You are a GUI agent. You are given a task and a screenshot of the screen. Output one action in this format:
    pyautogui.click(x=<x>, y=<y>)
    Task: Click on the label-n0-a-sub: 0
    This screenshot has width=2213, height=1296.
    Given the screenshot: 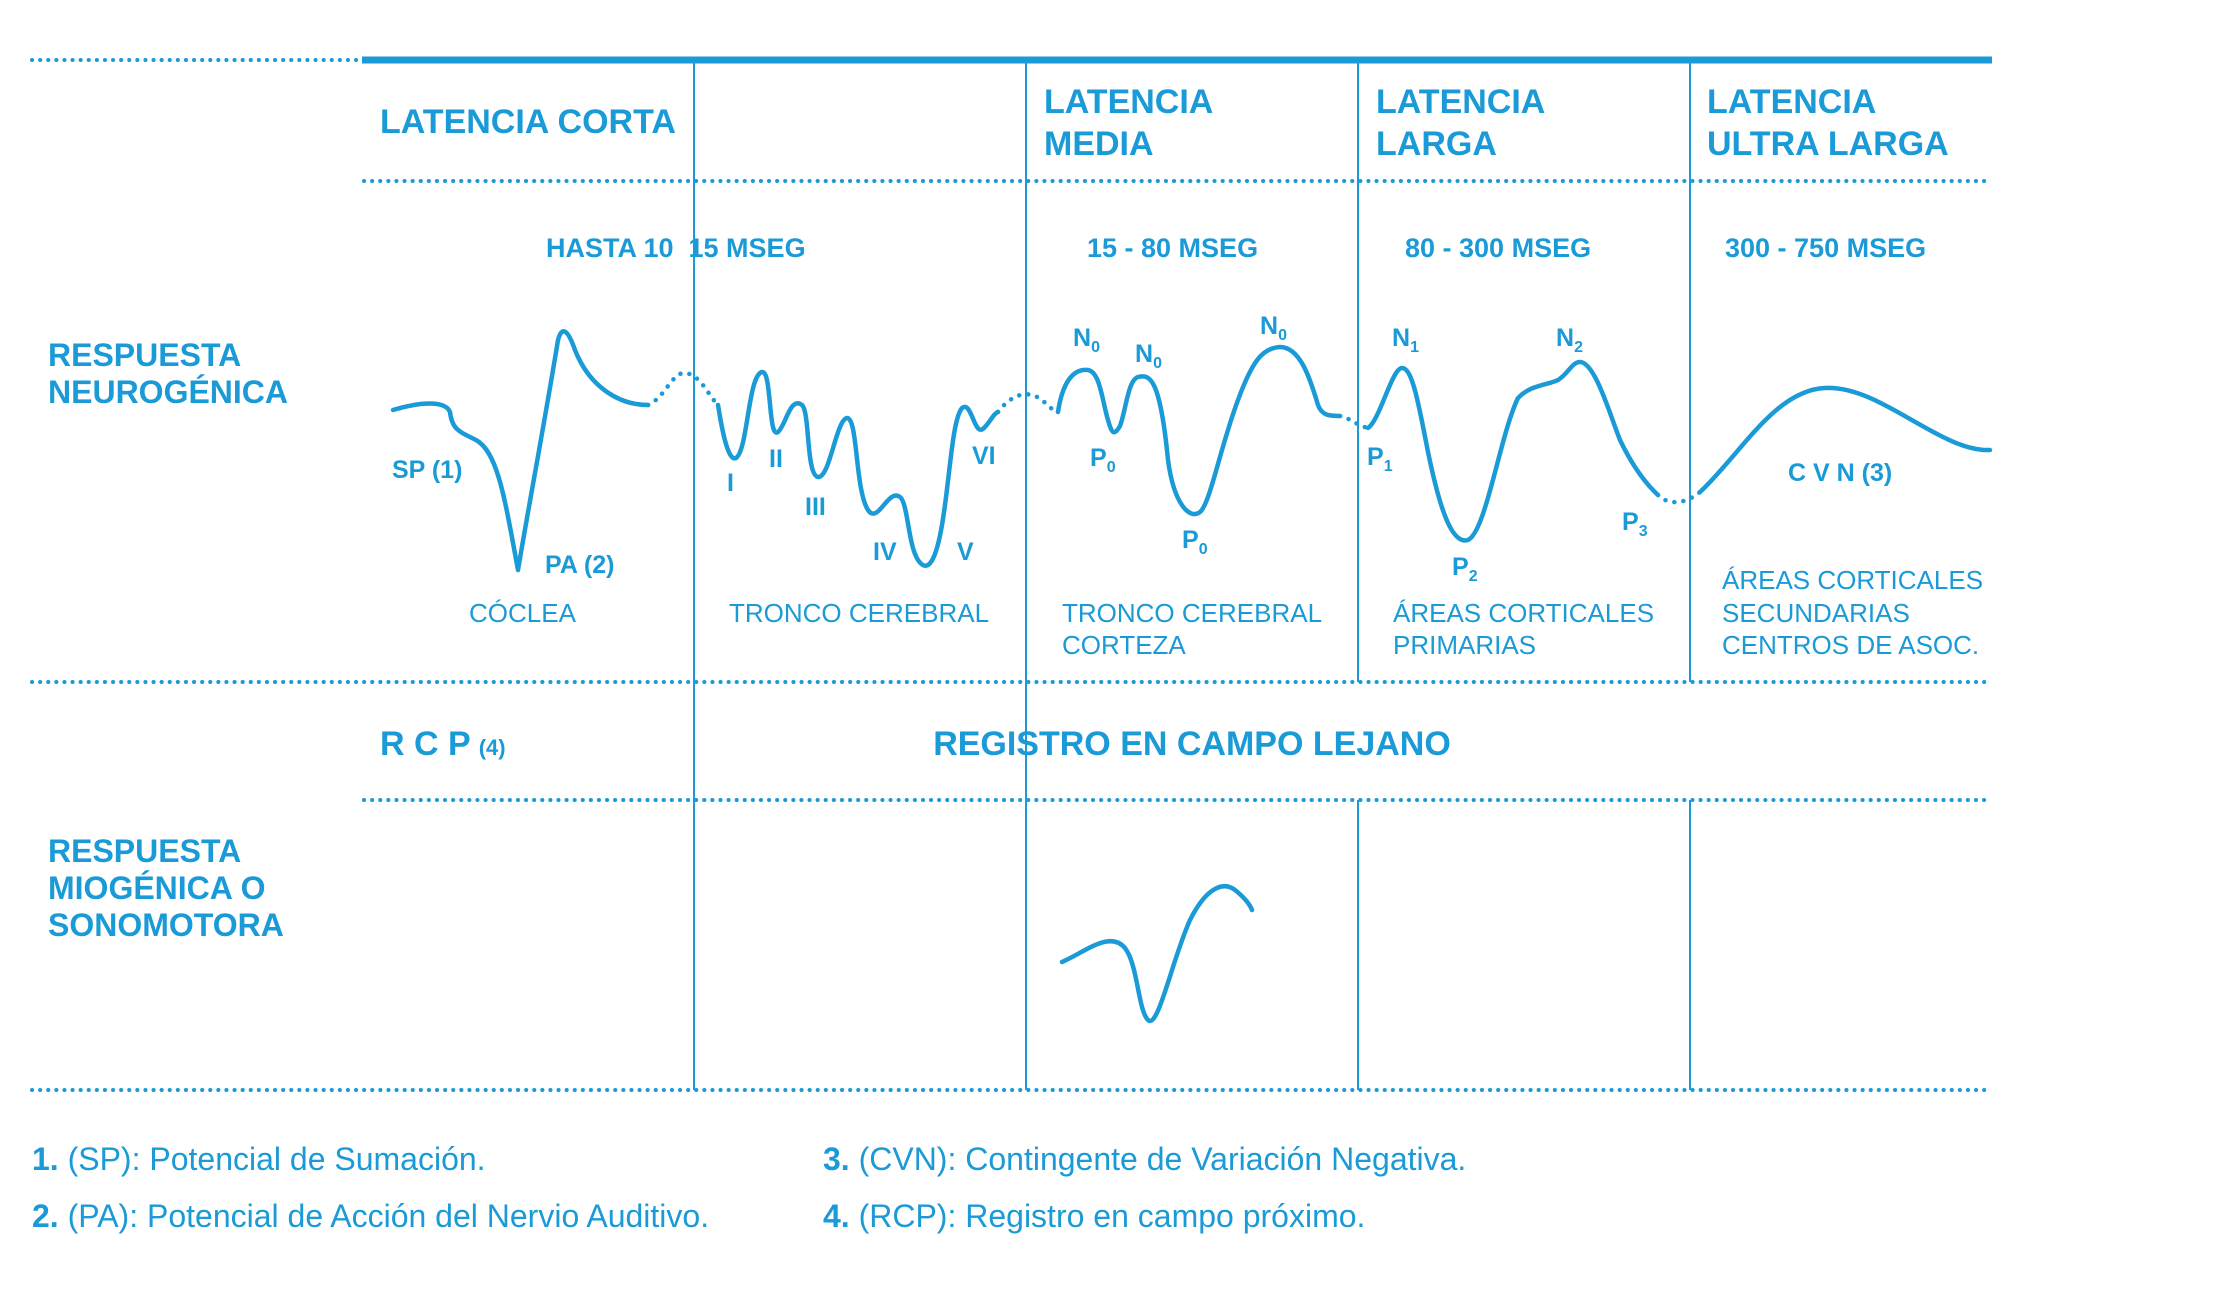 What is the action you would take?
    pyautogui.click(x=1095, y=347)
    